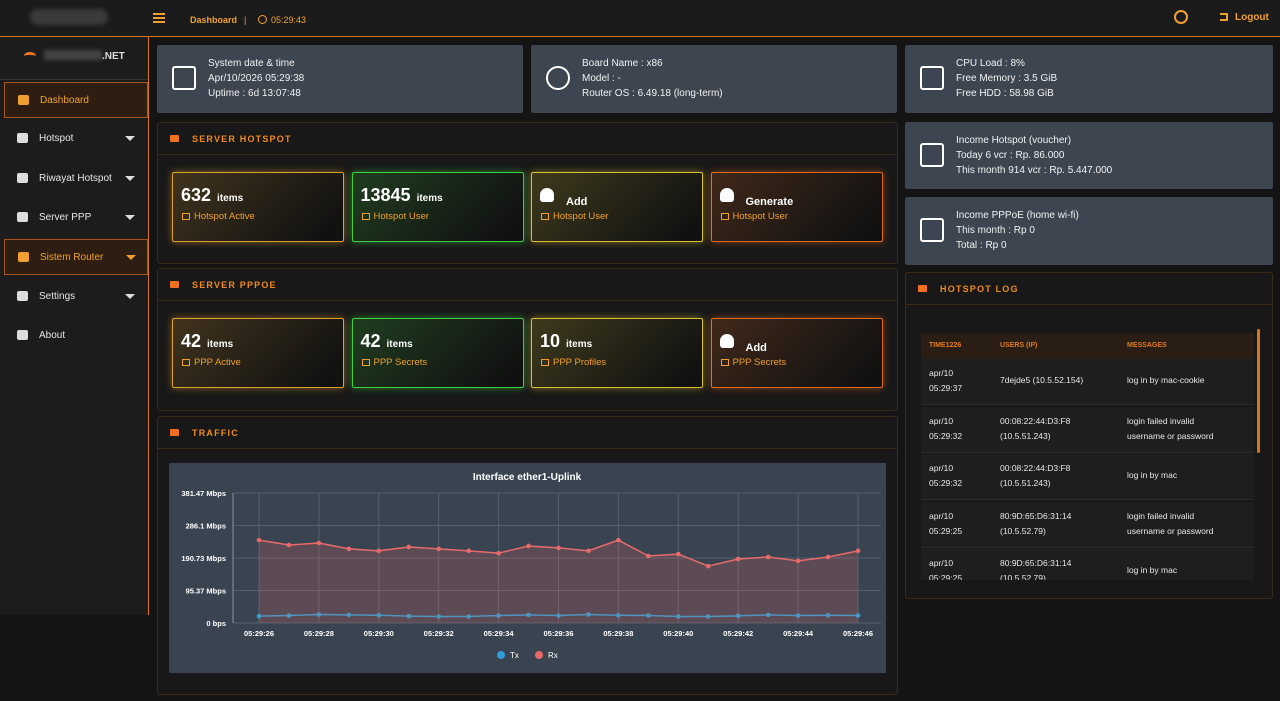  I want to click on menu-toggle, so click(159, 18).